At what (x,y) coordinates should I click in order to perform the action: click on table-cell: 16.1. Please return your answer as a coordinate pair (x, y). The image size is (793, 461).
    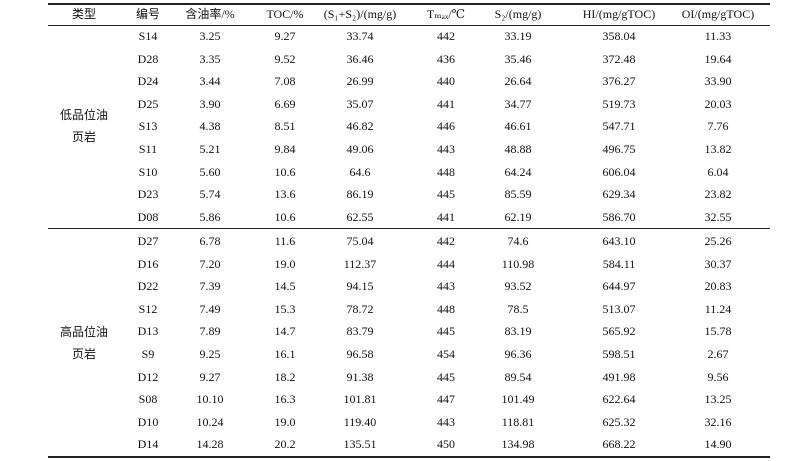
    Looking at the image, I should click on (285, 354).